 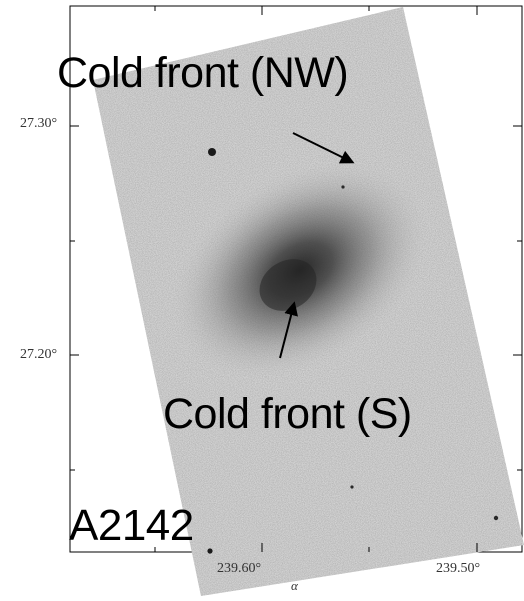 What do you see at coordinates (239, 568) in the screenshot?
I see `x-tick-label: 239.60°` at bounding box center [239, 568].